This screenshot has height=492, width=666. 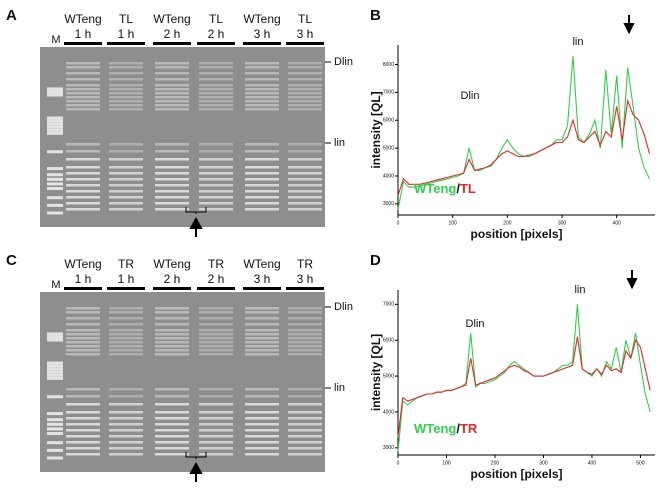 What do you see at coordinates (216, 19) in the screenshot?
I see `lane-name: TL` at bounding box center [216, 19].